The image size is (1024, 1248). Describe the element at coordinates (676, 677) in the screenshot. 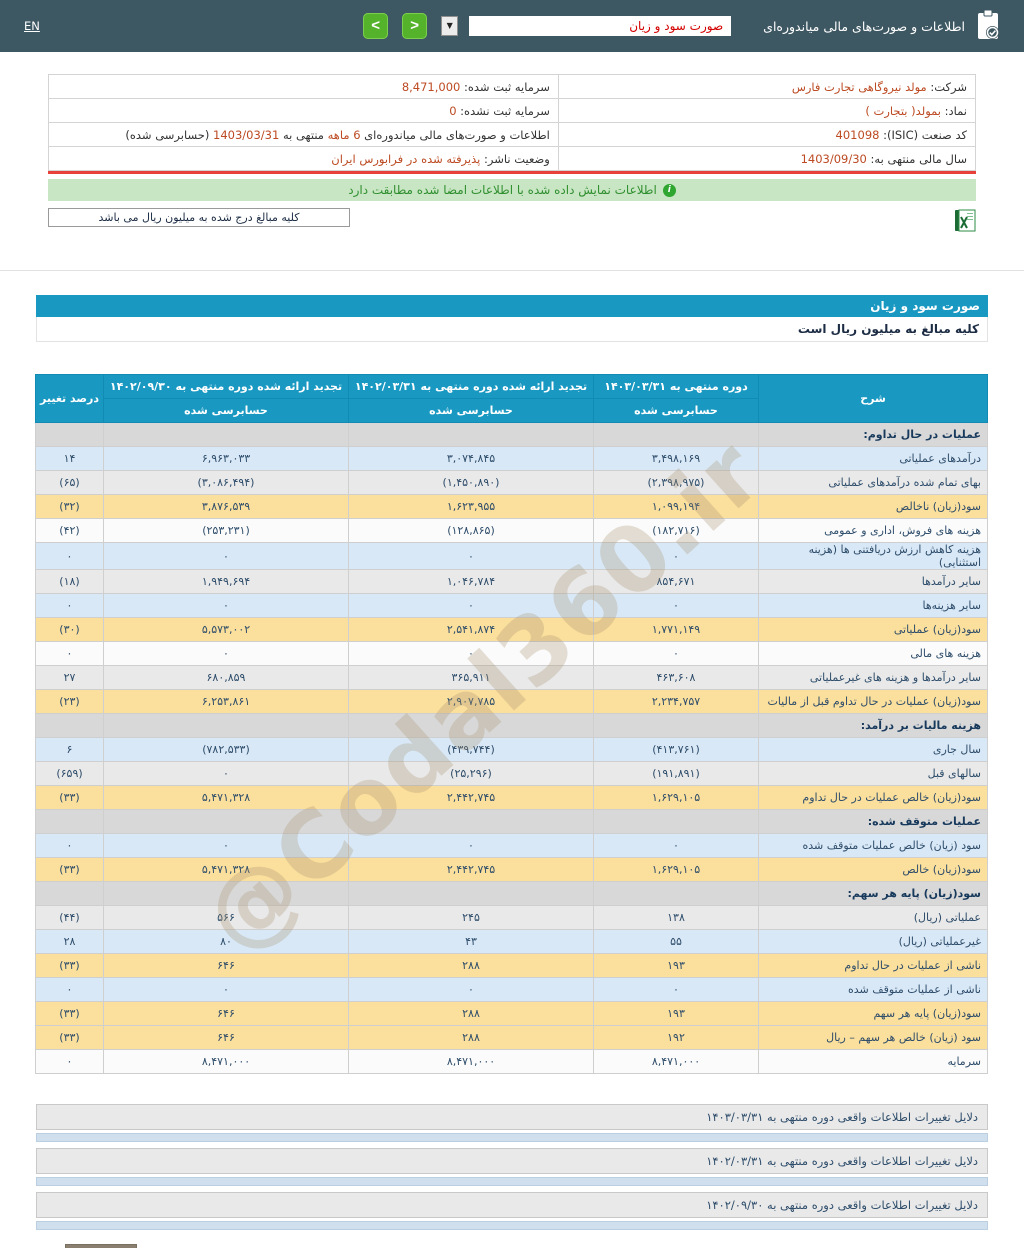

I see `row-value: ۴۶۳,۶۰۸` at that location.